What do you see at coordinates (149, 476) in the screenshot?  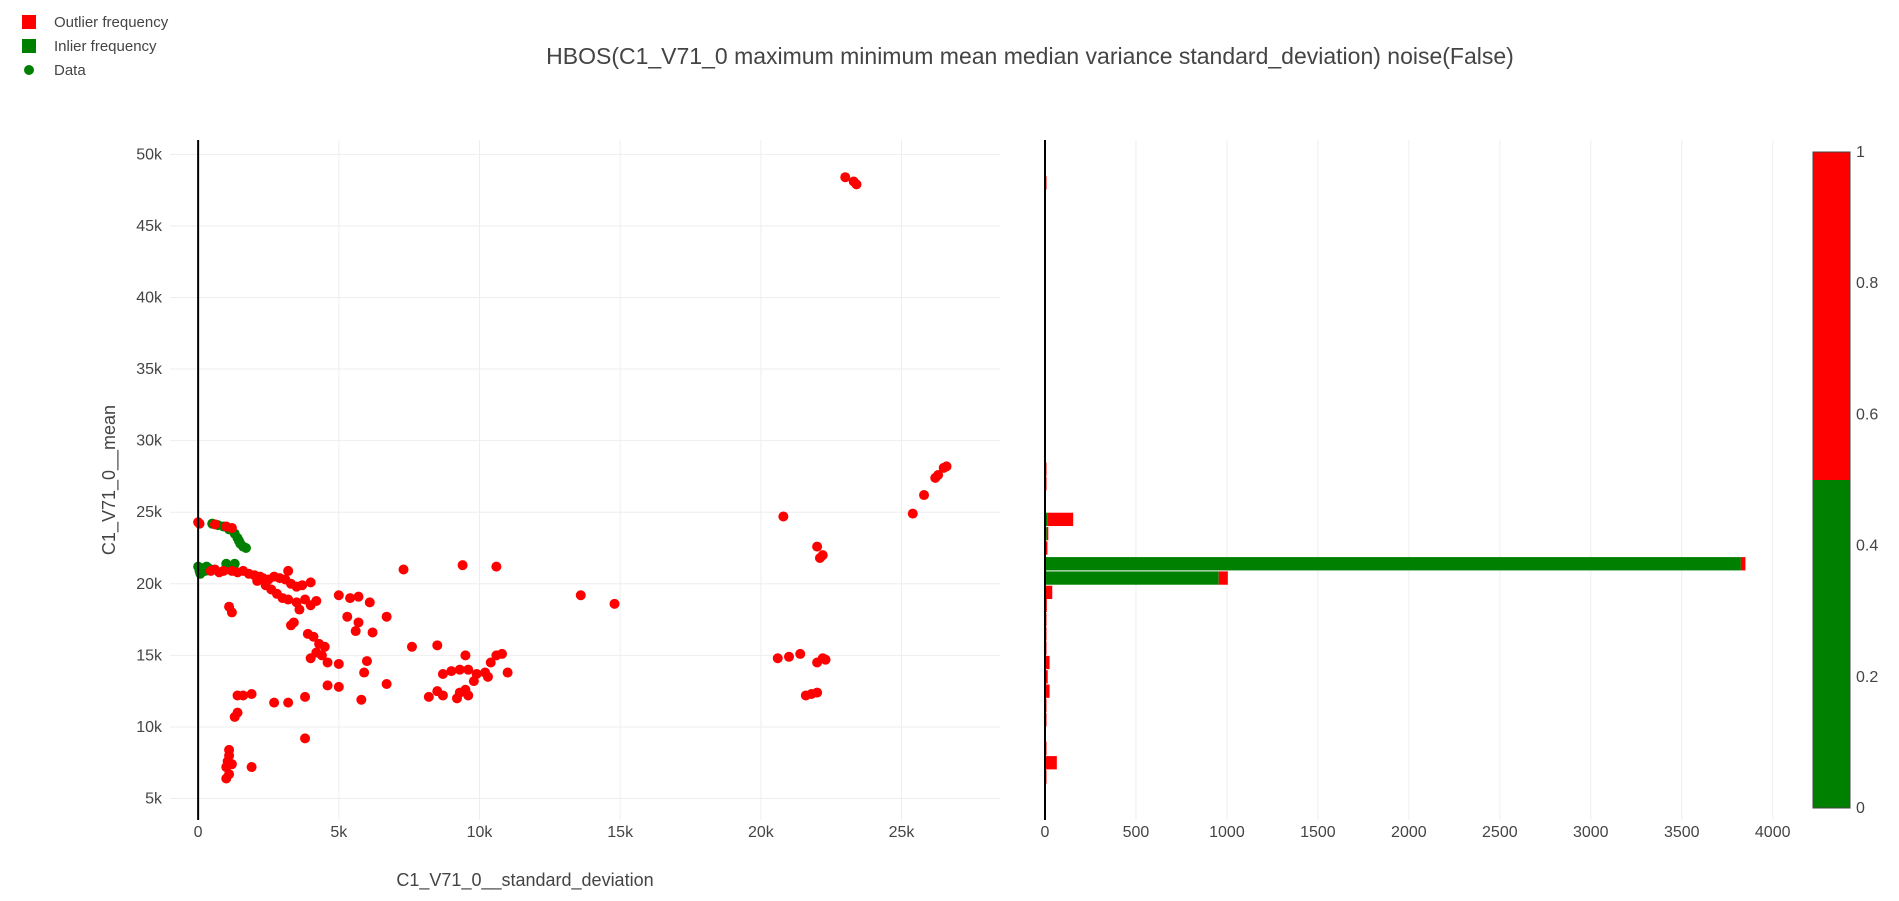 I see `scatter-y-ticks: 5k 10k 15k 20k 25k 30k 35k 40k 45k 50k` at bounding box center [149, 476].